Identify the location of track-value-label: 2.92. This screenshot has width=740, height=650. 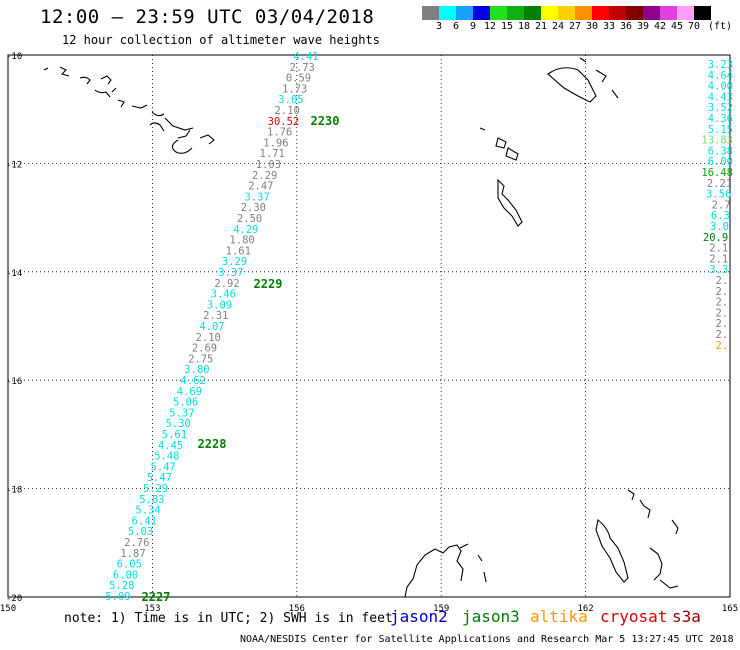
(226, 284).